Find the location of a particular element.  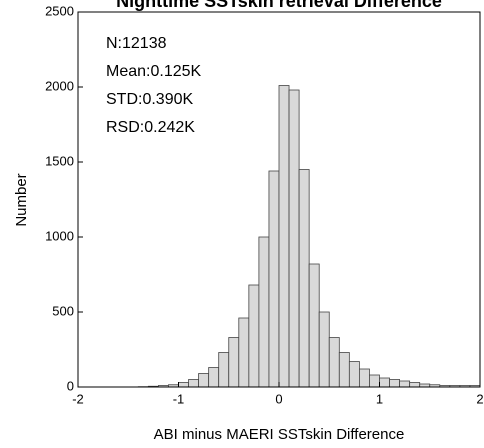

annotation: STD:0.390K is located at coordinates (149, 99).